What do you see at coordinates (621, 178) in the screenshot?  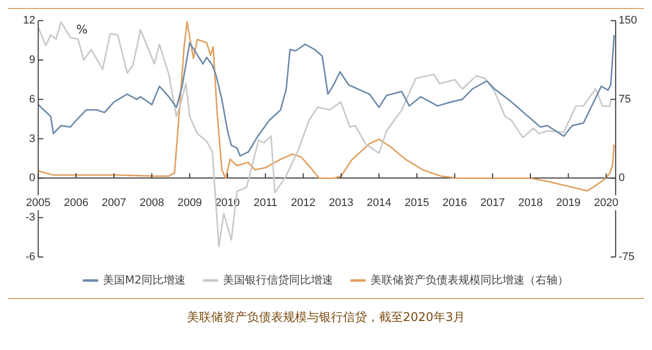 I see `y2-tick-label: 0` at bounding box center [621, 178].